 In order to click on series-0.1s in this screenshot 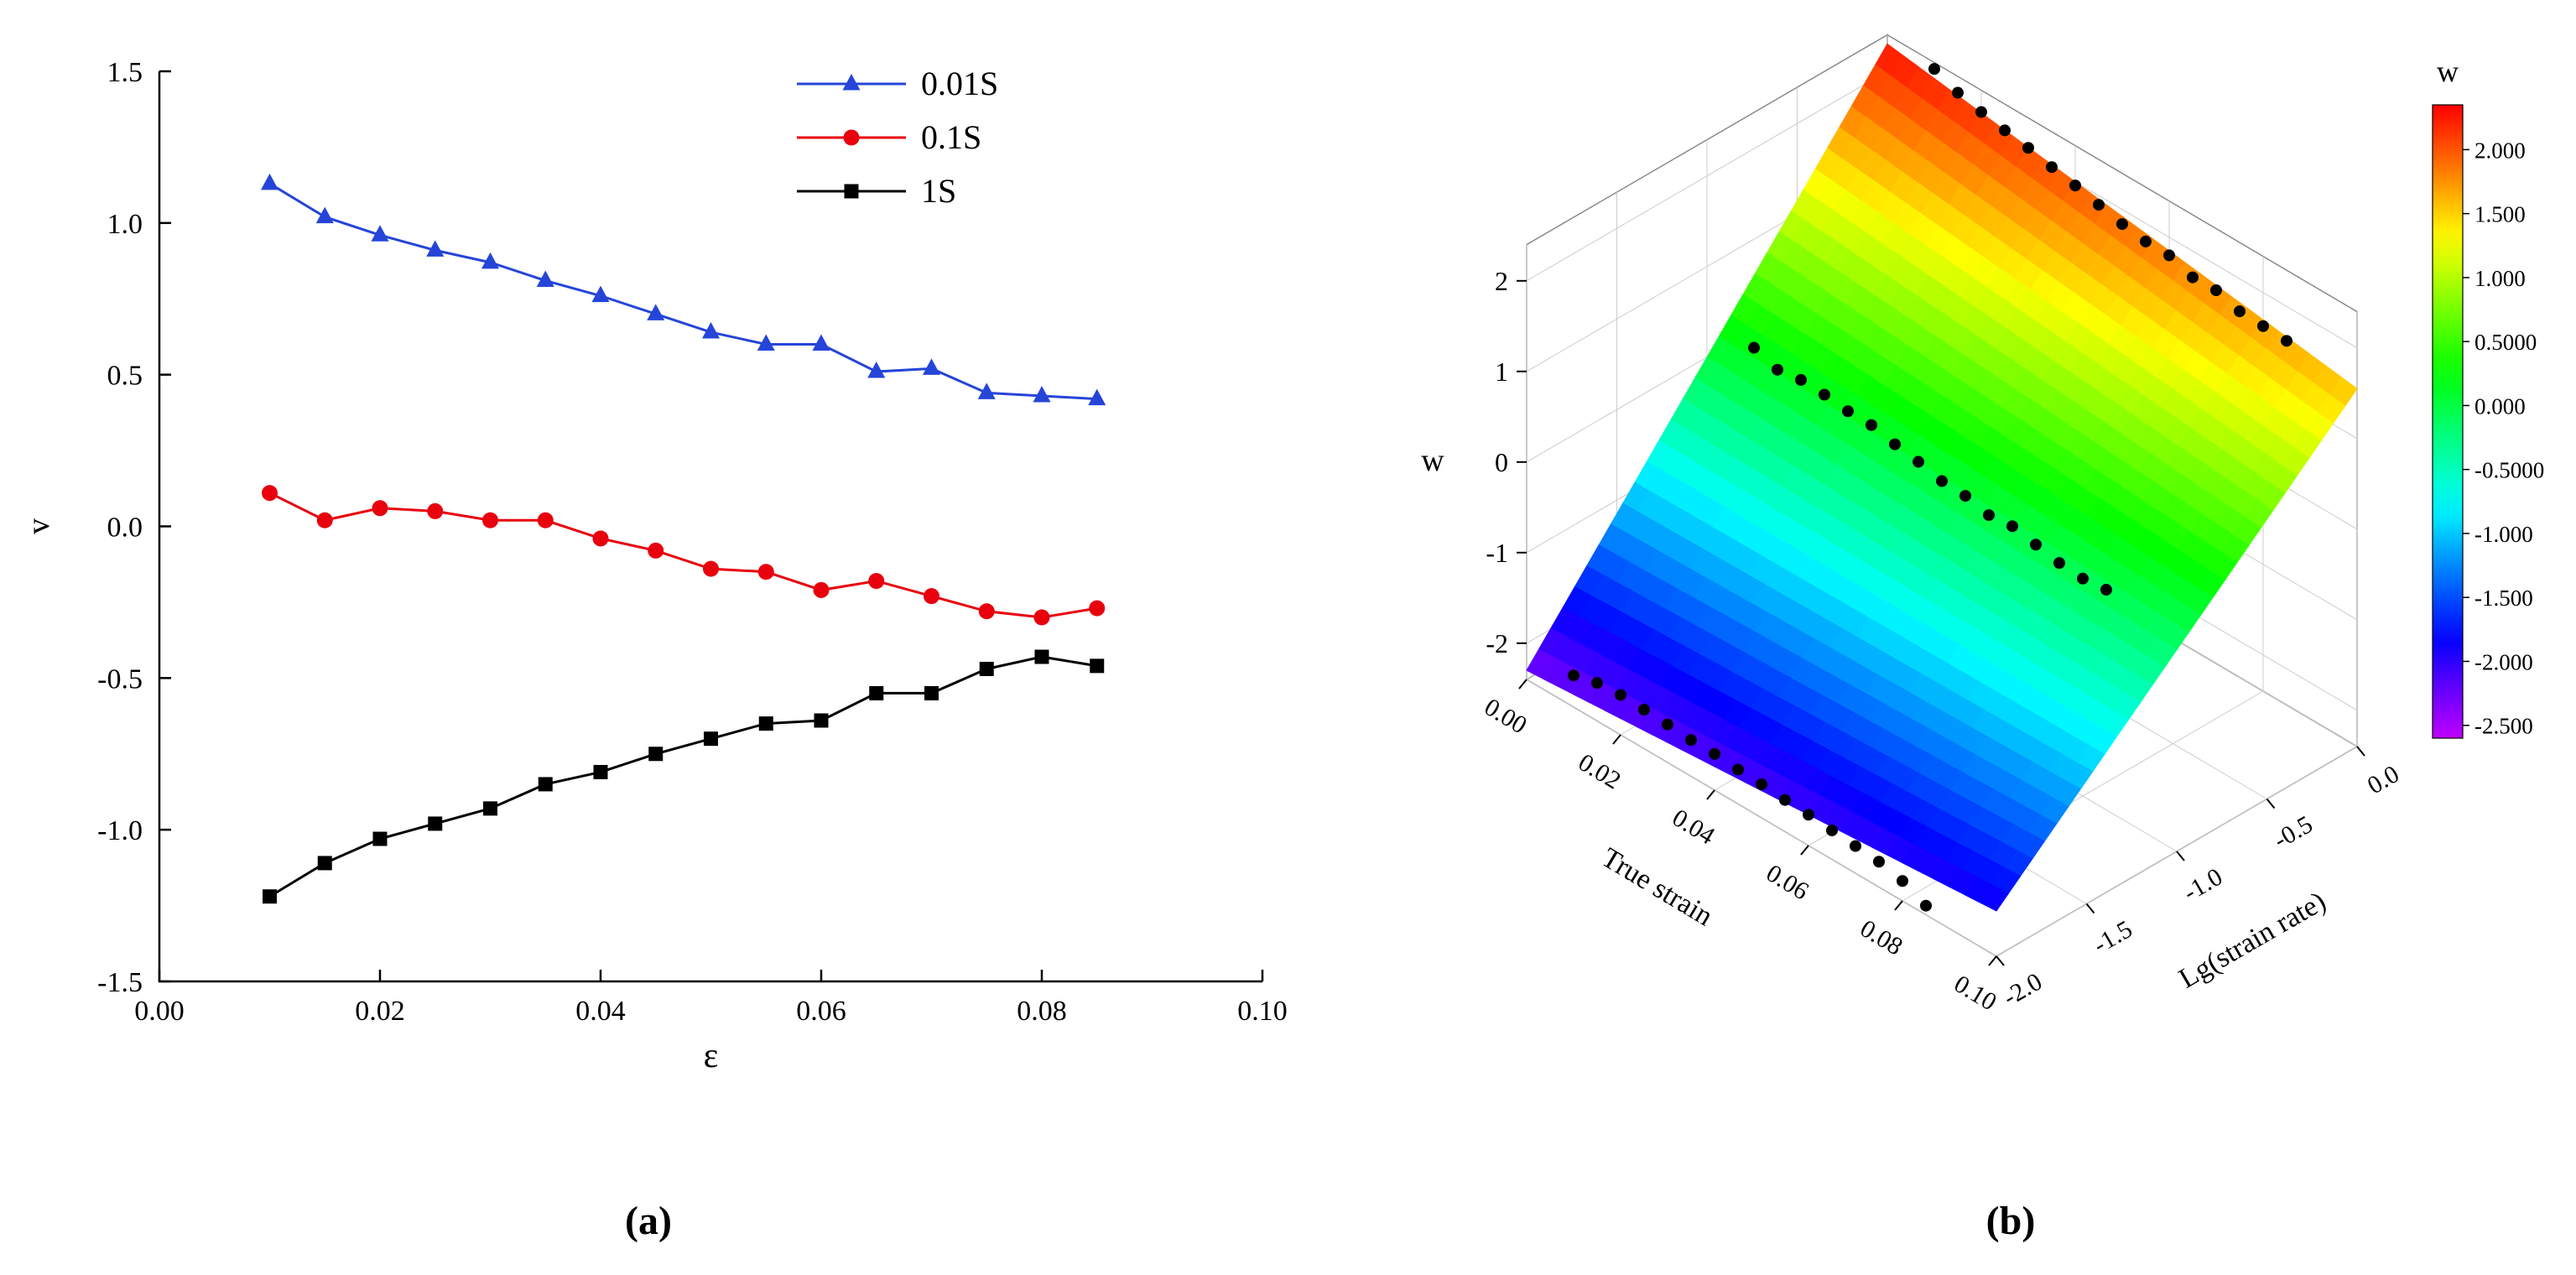, I will do `click(684, 555)`.